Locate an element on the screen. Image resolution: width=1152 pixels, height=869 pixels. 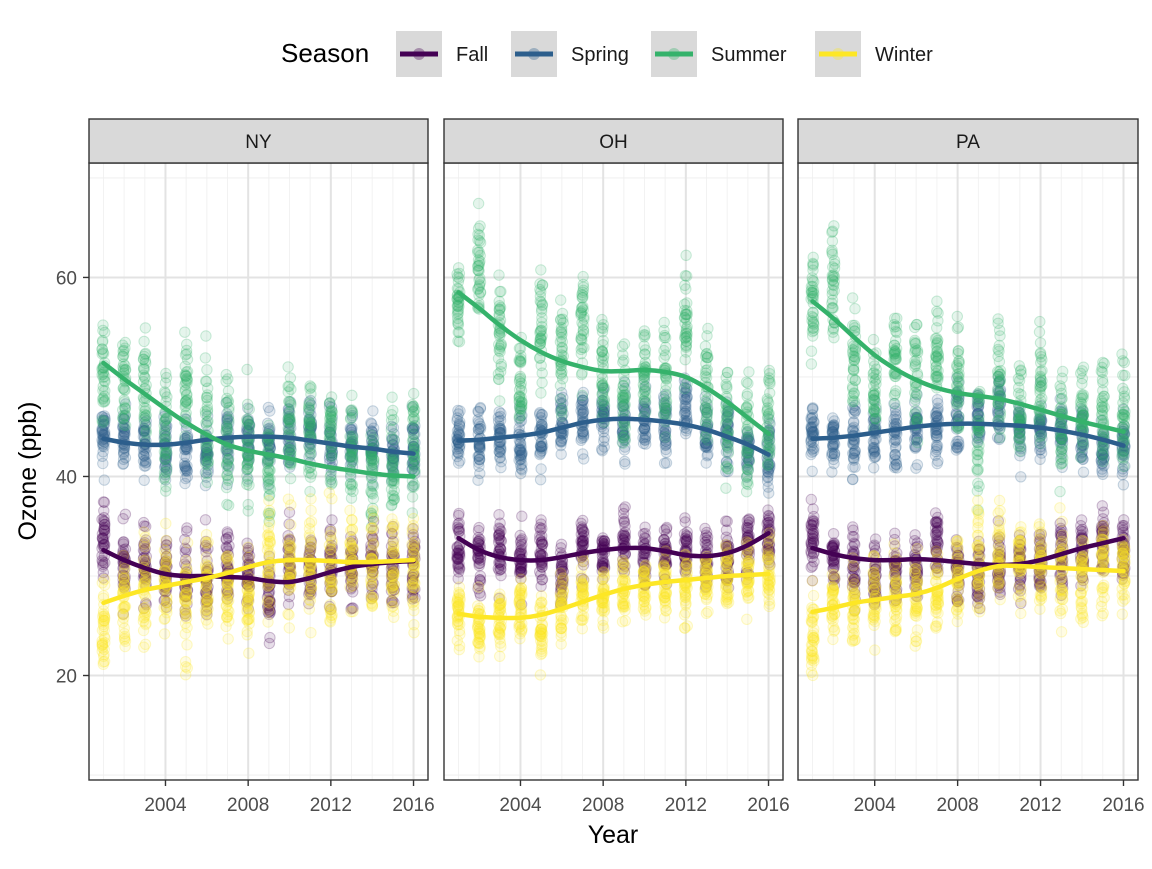
legend-label-fall: Fall is located at coordinates (472, 55).